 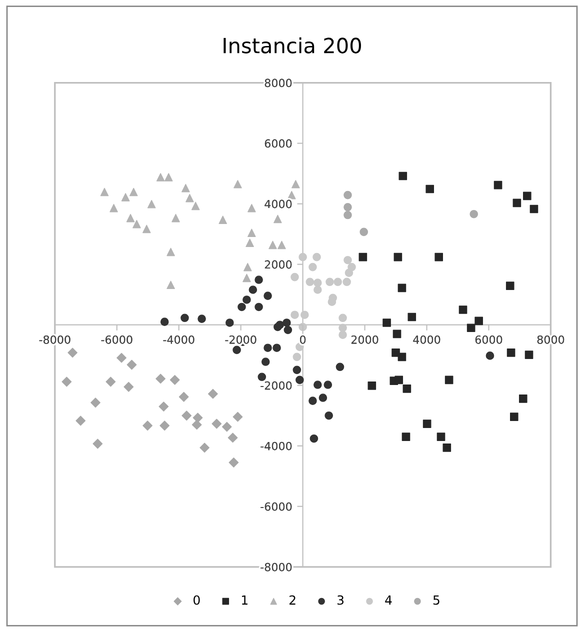 What do you see at coordinates (303, 339) in the screenshot?
I see `x-tick-label: 0` at bounding box center [303, 339].